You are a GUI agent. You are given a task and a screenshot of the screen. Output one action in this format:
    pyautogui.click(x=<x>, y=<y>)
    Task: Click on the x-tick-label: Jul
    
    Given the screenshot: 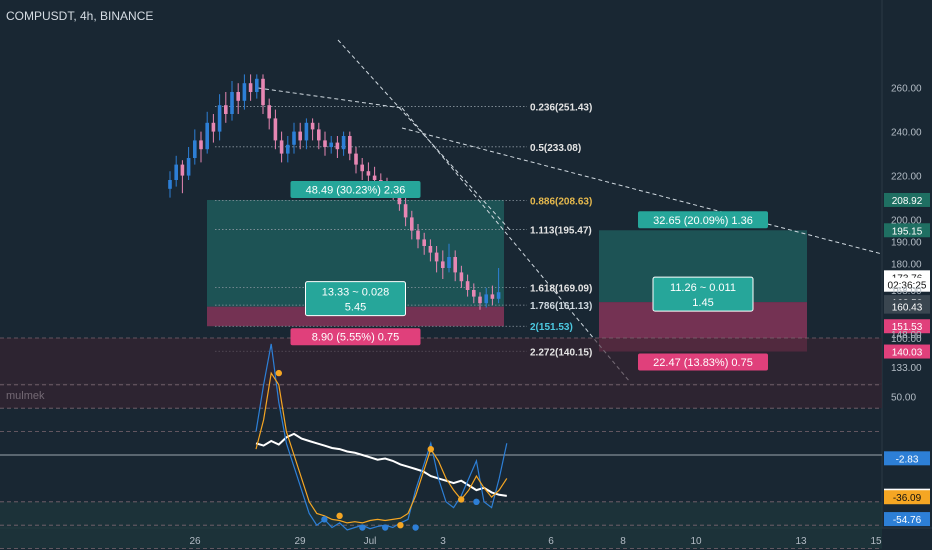 What is the action you would take?
    pyautogui.click(x=370, y=541)
    